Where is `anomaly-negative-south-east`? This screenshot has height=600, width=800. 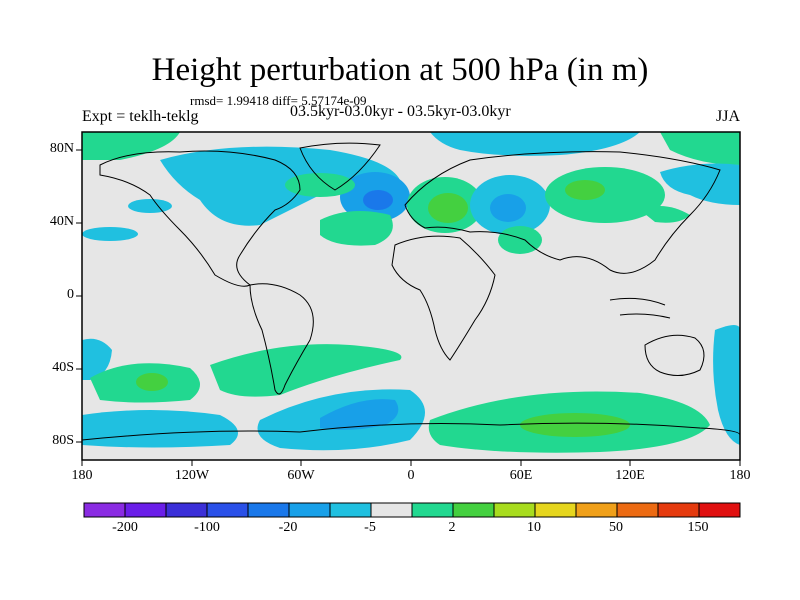 anomaly-negative-south-east is located at coordinates (726, 385).